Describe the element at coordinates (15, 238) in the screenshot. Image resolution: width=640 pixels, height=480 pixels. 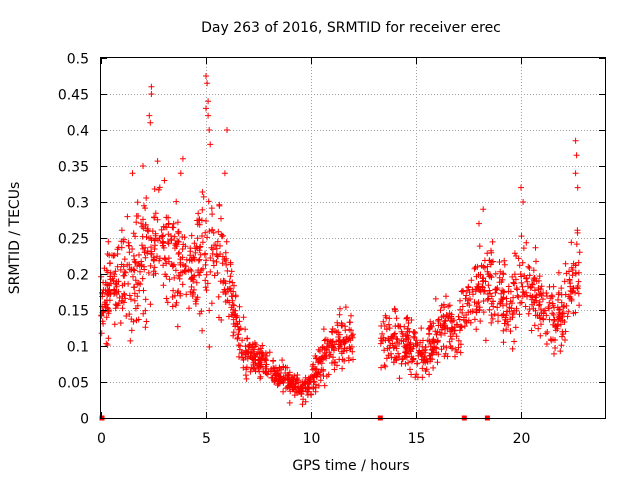
I see `y-axis-title: SRMTID / TECUs` at that location.